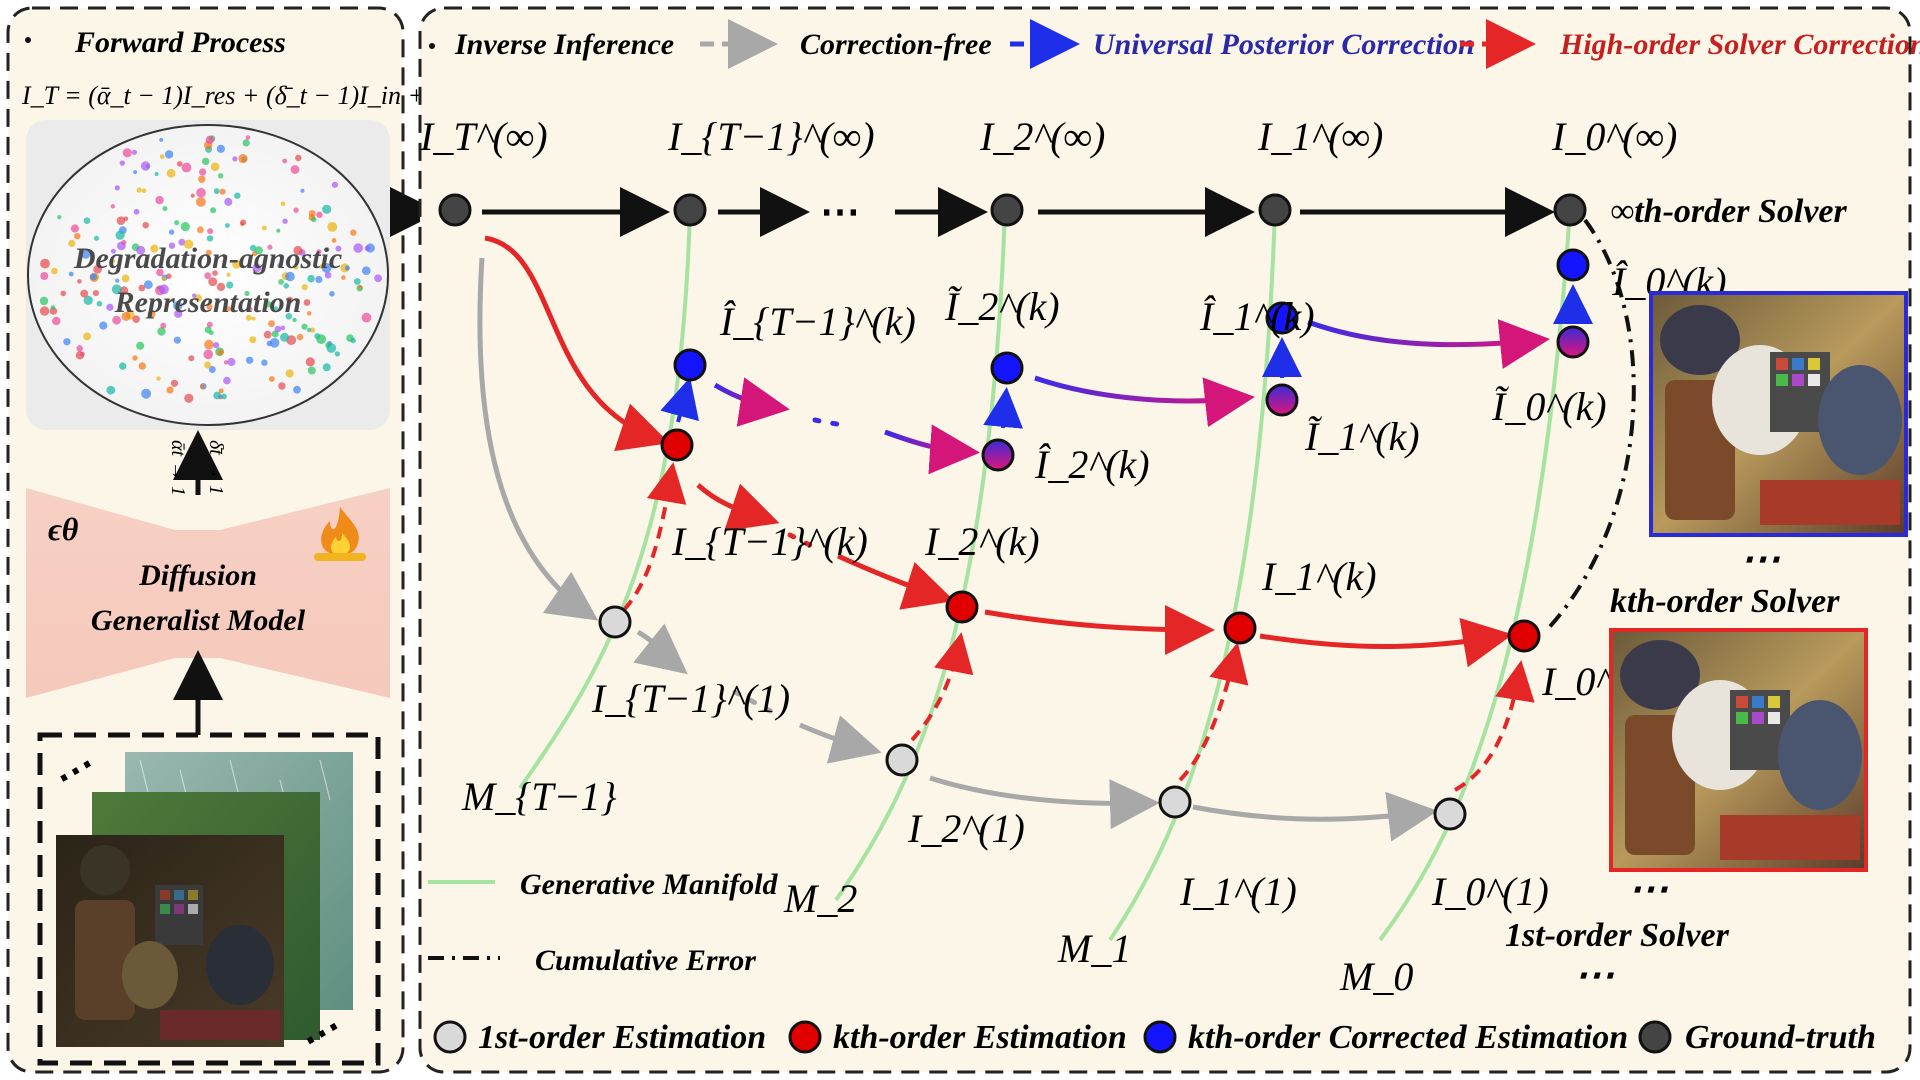  I want to click on legend-first-order: 1st-order Estimation, so click(622, 1037).